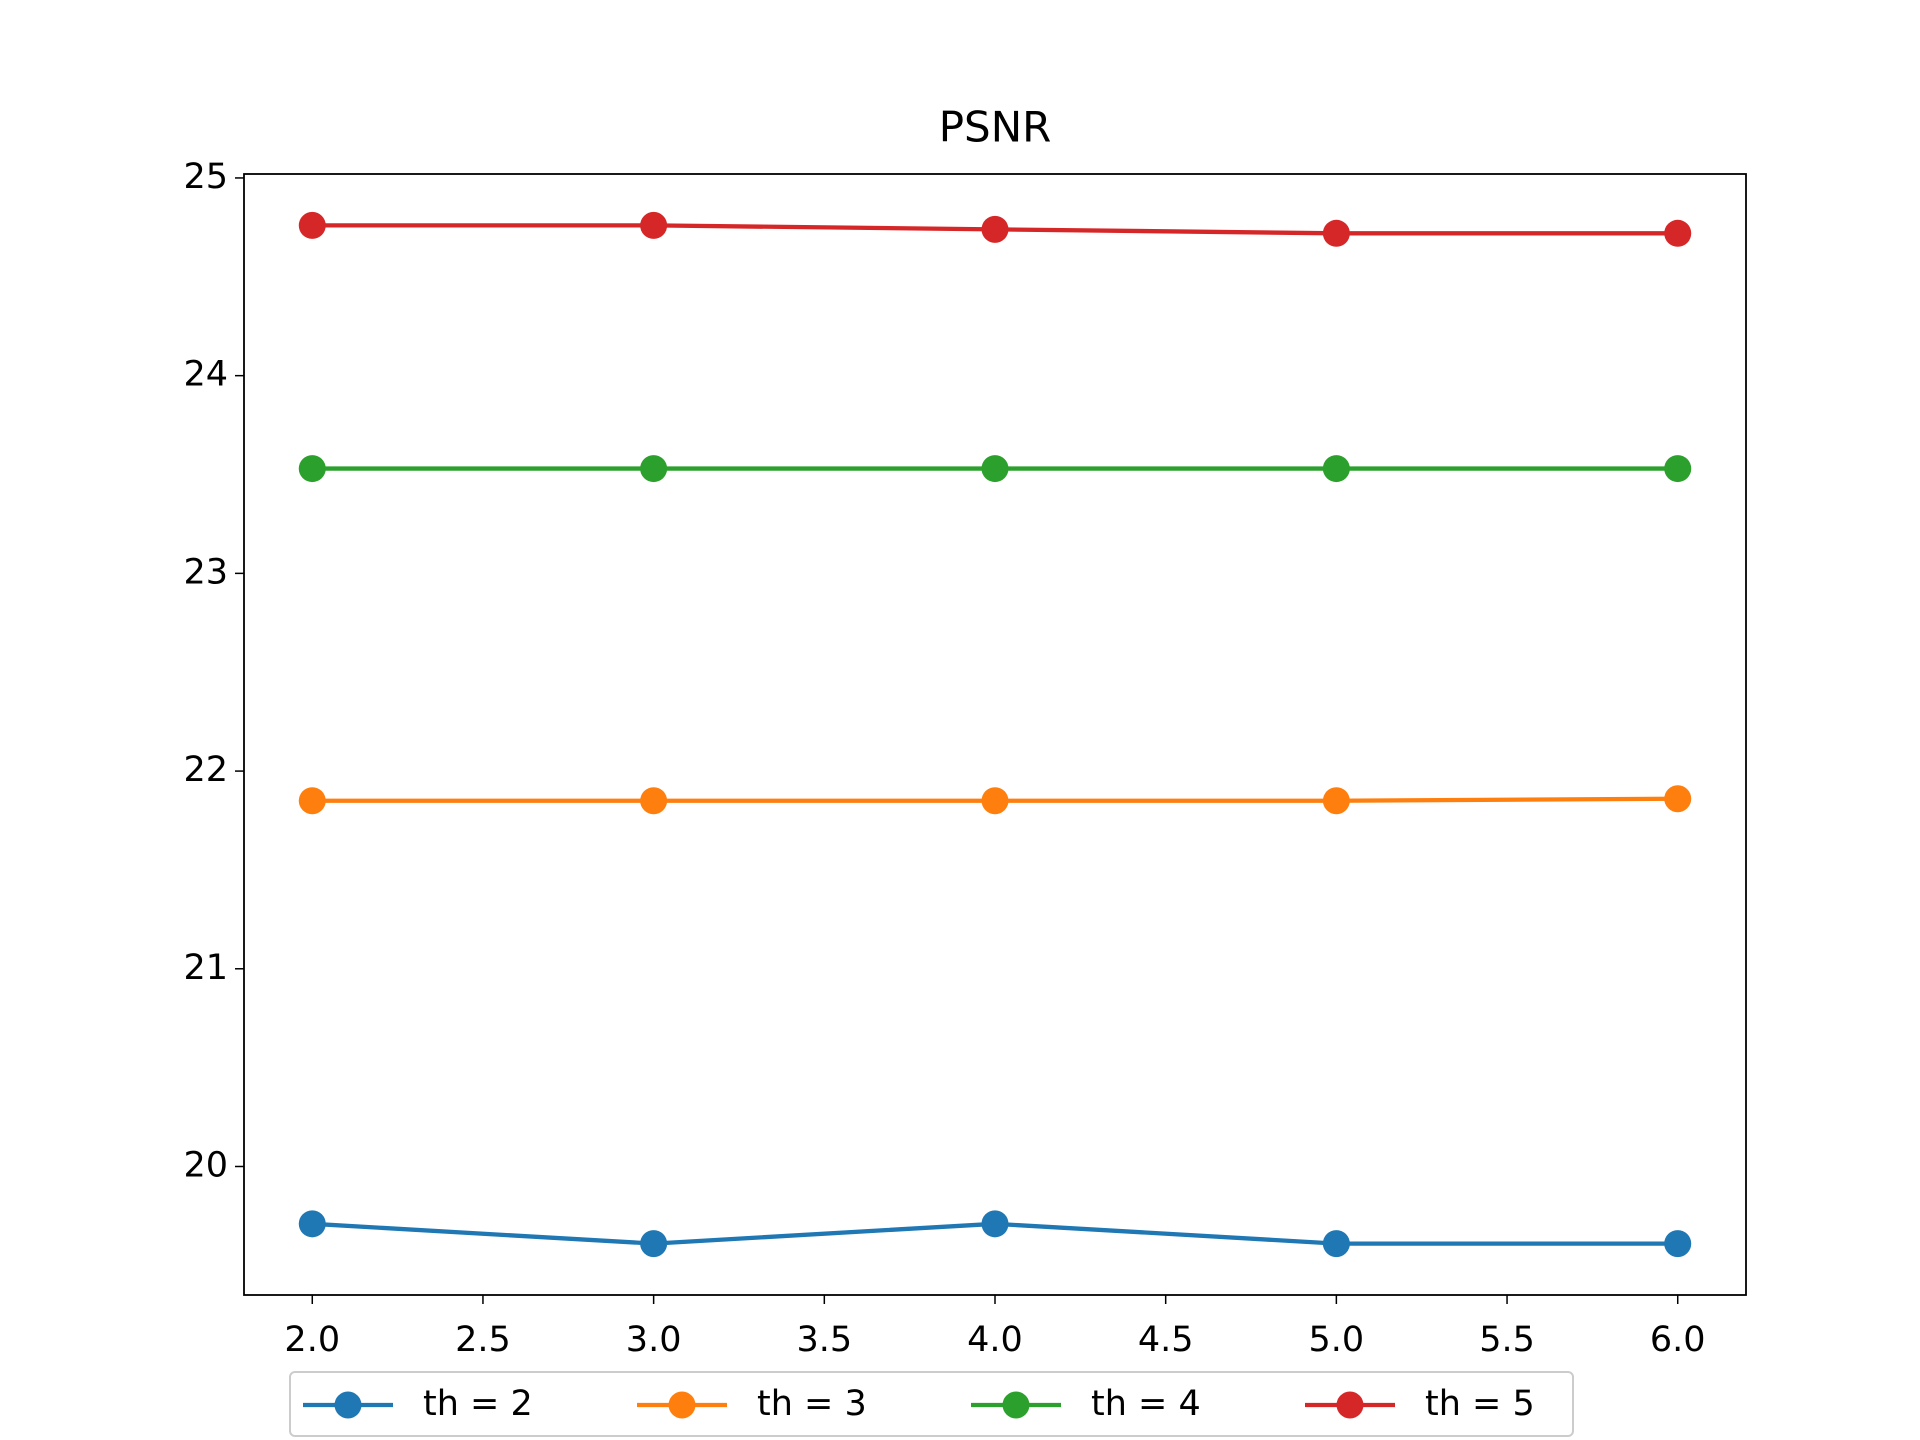 The image size is (1920, 1440). What do you see at coordinates (654, 1340) in the screenshot?
I see `x-tick-label: 3.0` at bounding box center [654, 1340].